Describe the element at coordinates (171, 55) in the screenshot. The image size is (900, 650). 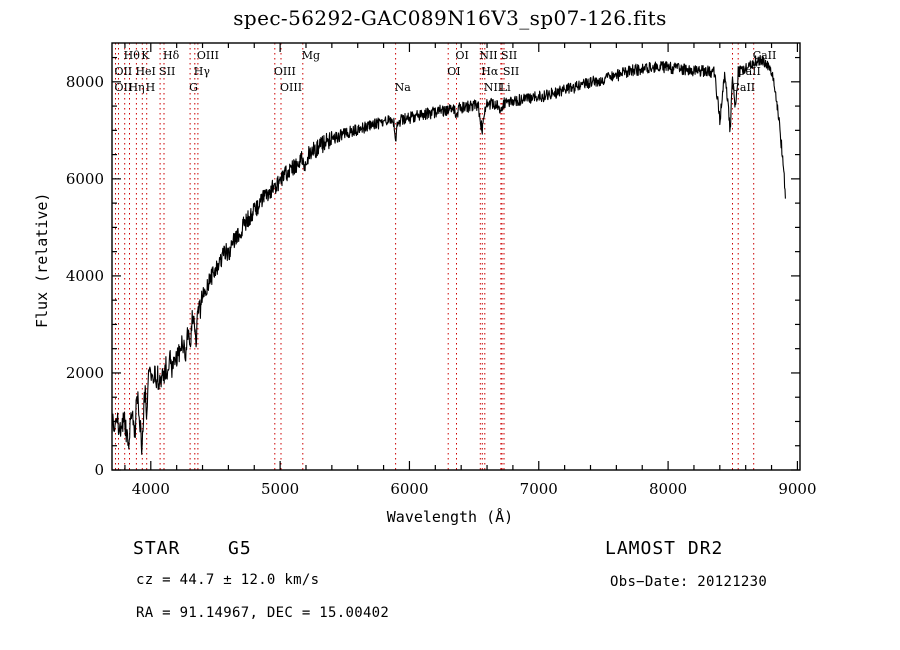
I see `line-marker-label: Hδ` at that location.